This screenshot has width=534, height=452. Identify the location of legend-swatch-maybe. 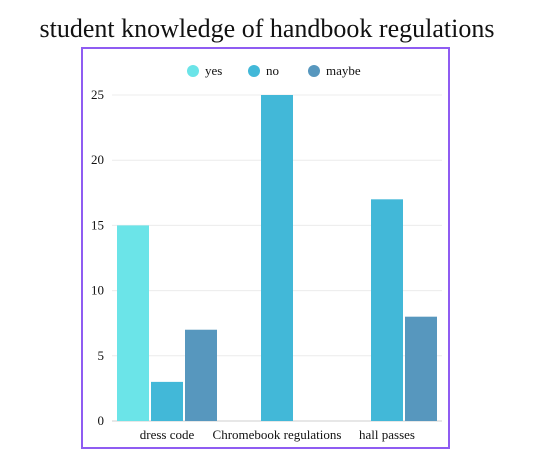
(314, 71).